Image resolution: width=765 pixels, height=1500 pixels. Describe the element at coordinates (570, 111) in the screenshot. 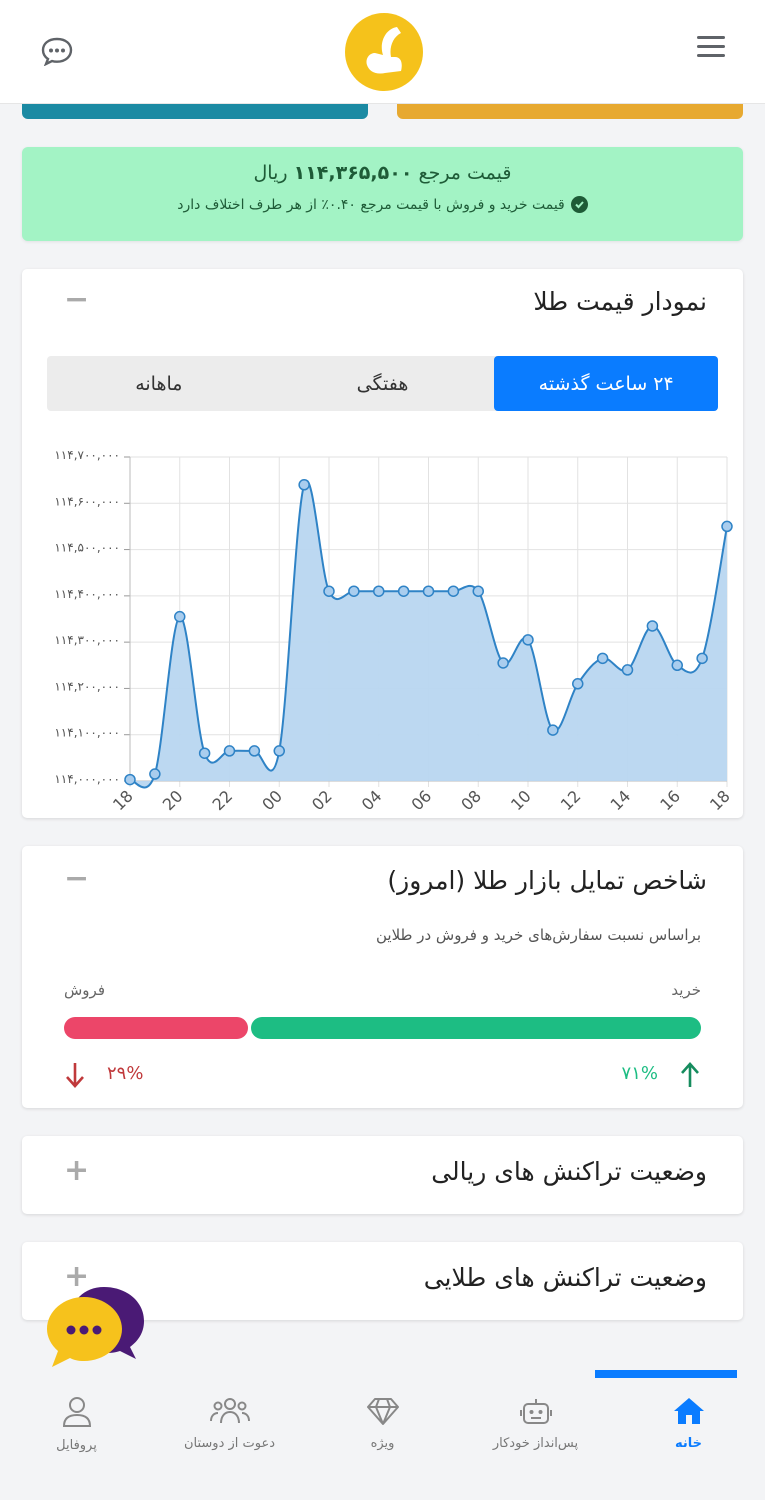

I see `stub-card-gold` at that location.